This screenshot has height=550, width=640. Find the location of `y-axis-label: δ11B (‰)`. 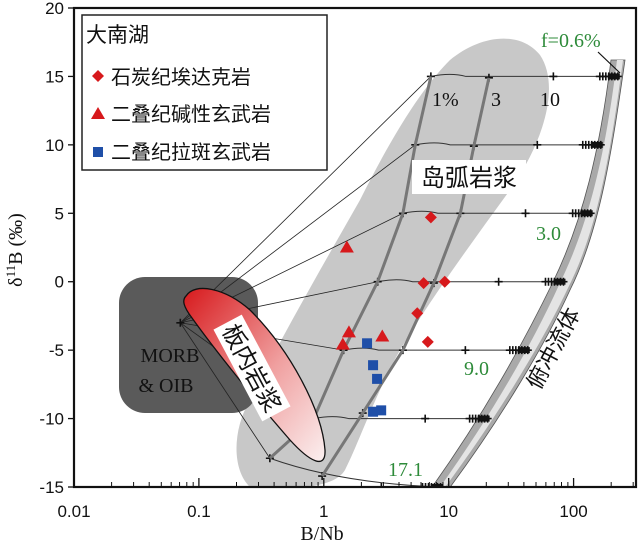

y-axis-label: δ11B (‰) is located at coordinates (15, 250).